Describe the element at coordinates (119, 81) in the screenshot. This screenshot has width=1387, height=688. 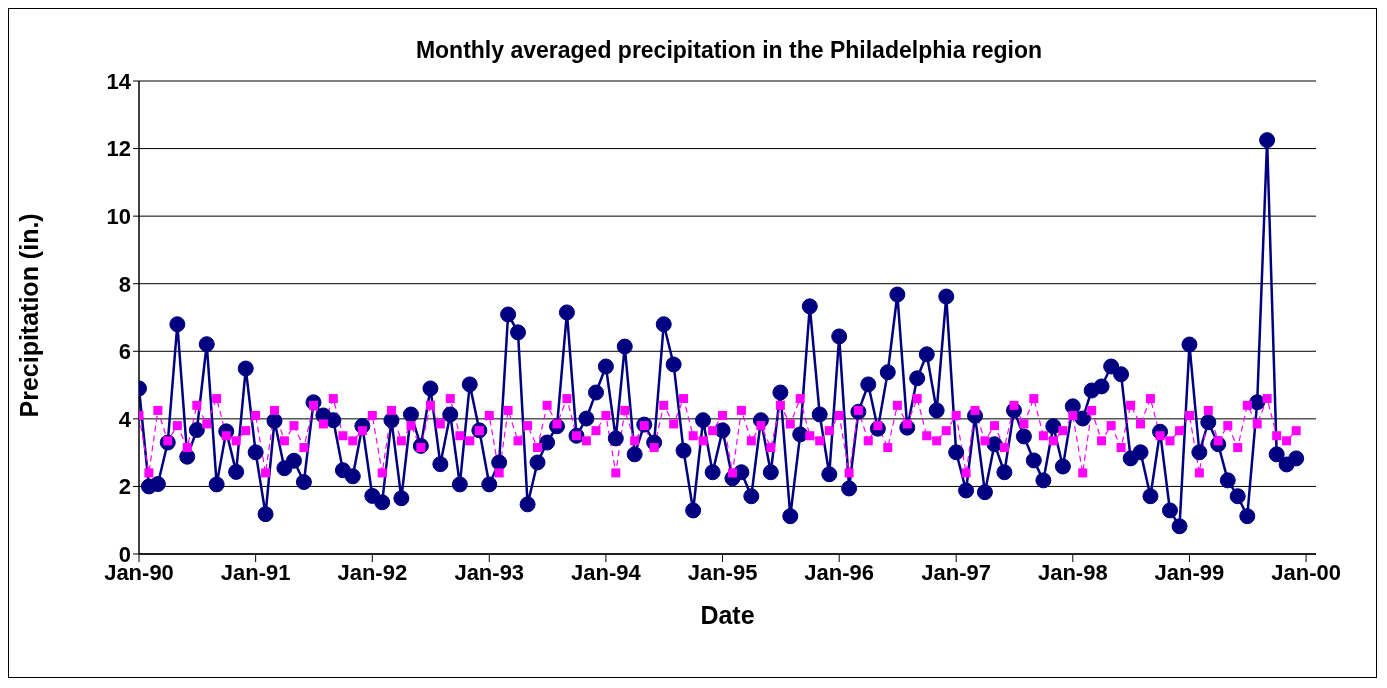
I see `y-tick-label: 14` at that location.